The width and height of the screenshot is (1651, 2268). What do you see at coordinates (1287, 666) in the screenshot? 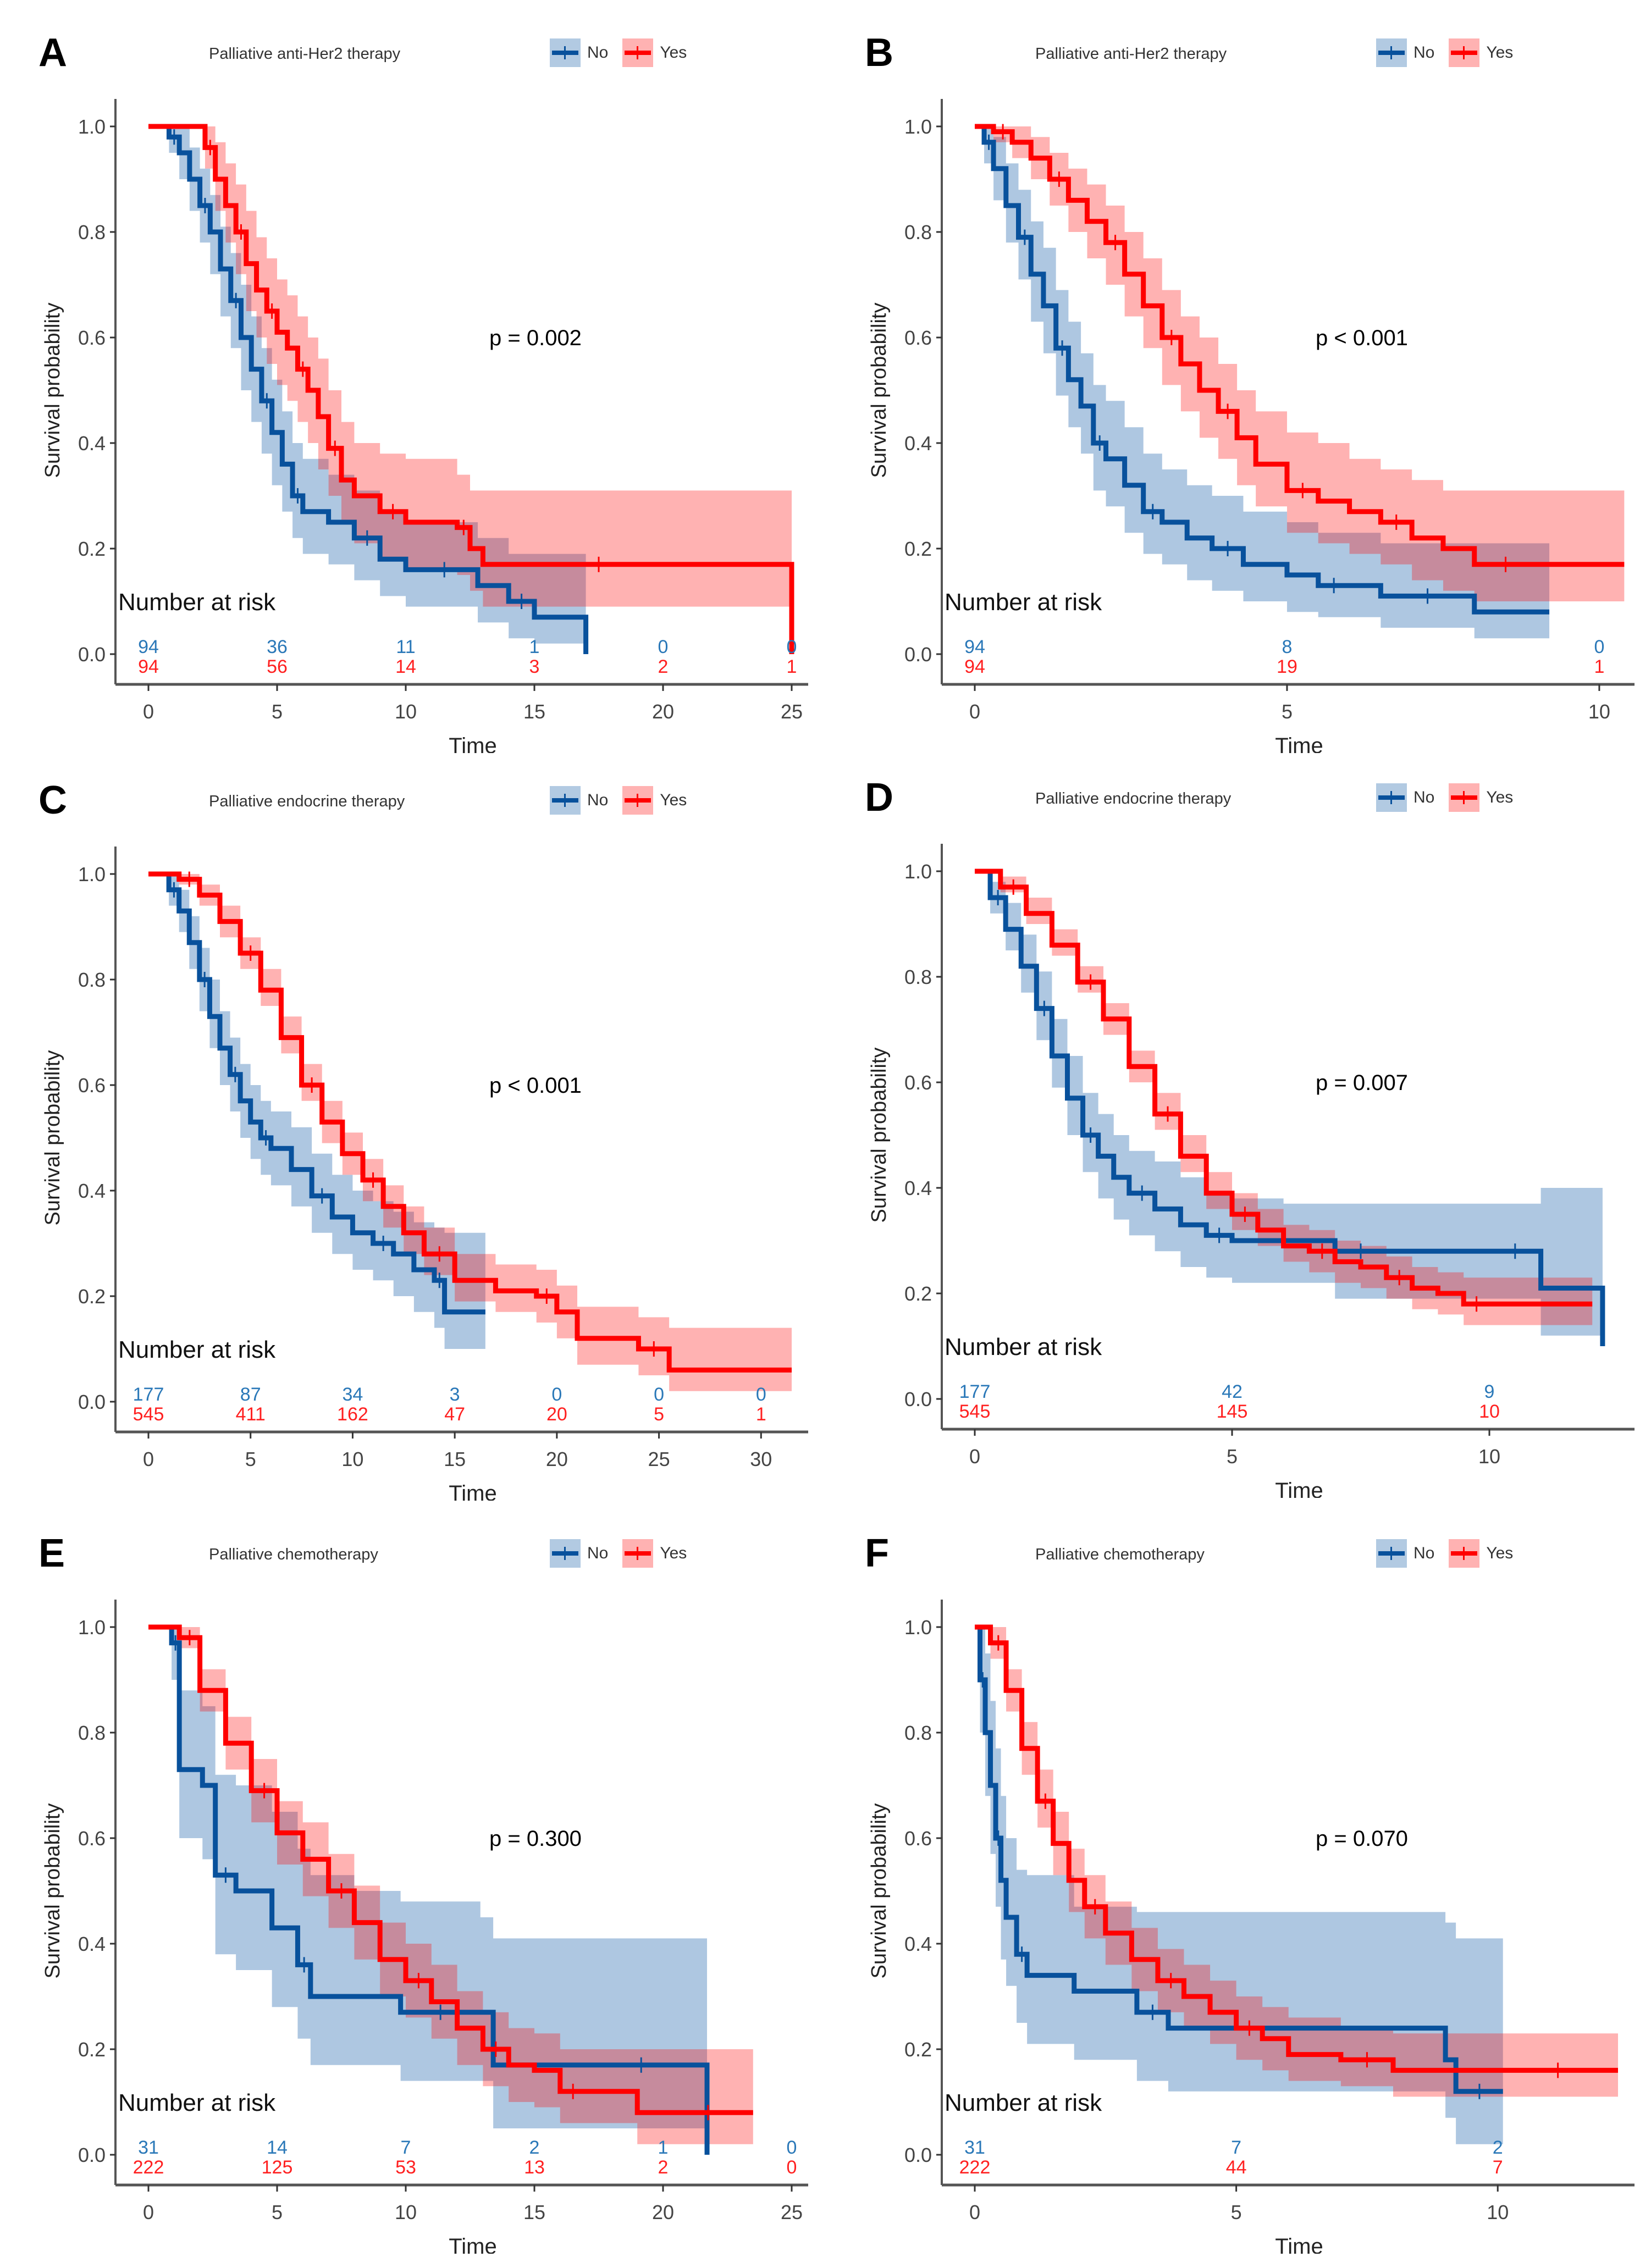
I see `risk-count-yes: 19` at bounding box center [1287, 666].